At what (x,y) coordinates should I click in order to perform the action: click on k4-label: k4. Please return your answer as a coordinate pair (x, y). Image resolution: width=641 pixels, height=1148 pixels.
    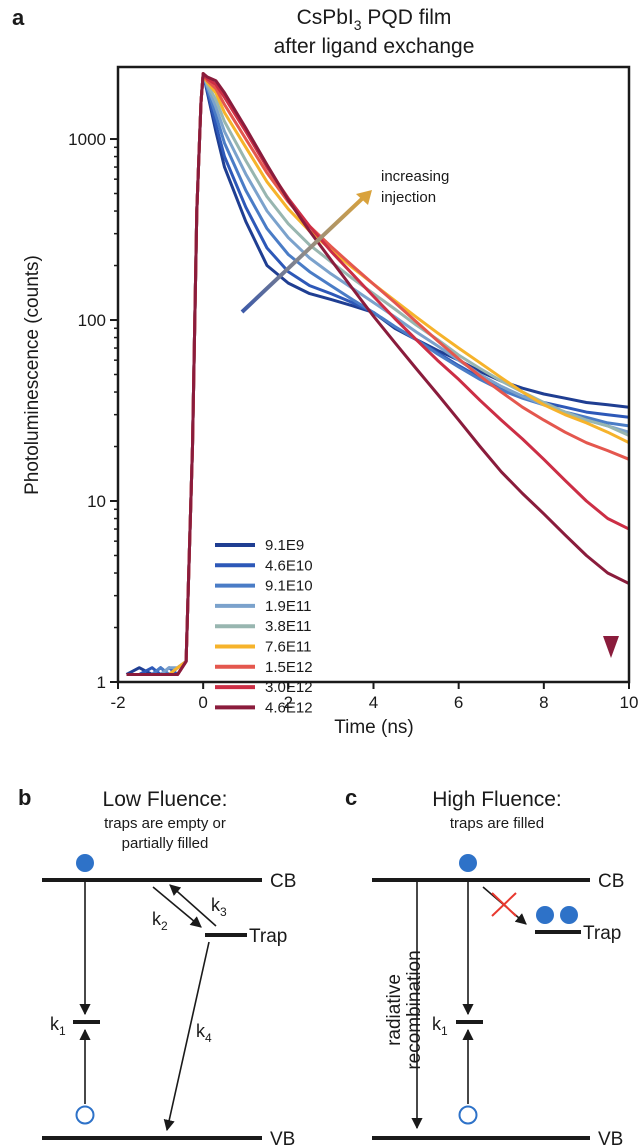
    Looking at the image, I should click on (204, 1033).